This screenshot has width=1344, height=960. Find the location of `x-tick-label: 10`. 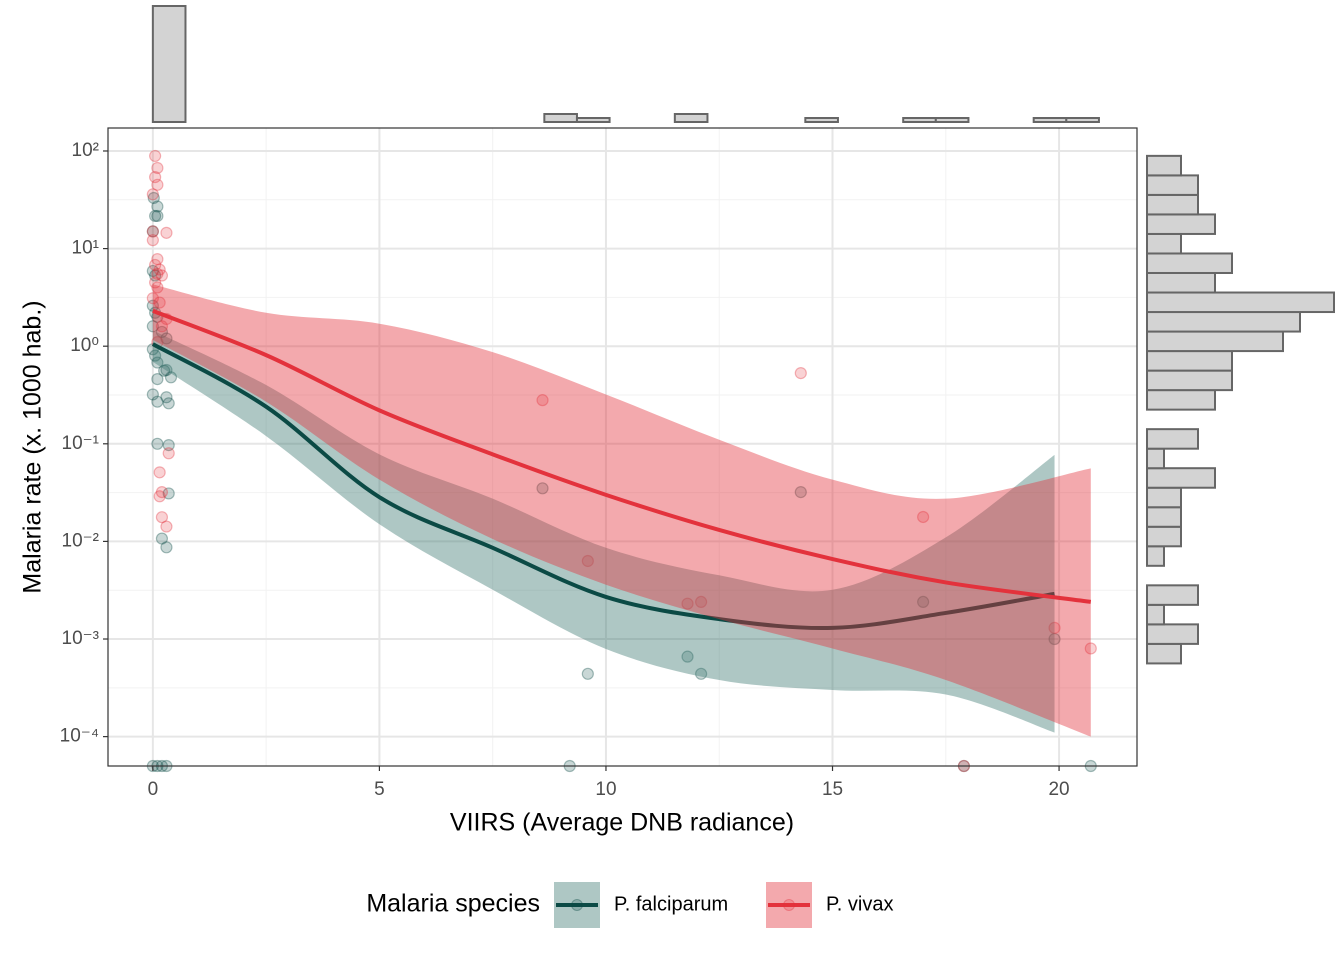

x-tick-label: 10 is located at coordinates (605, 789).